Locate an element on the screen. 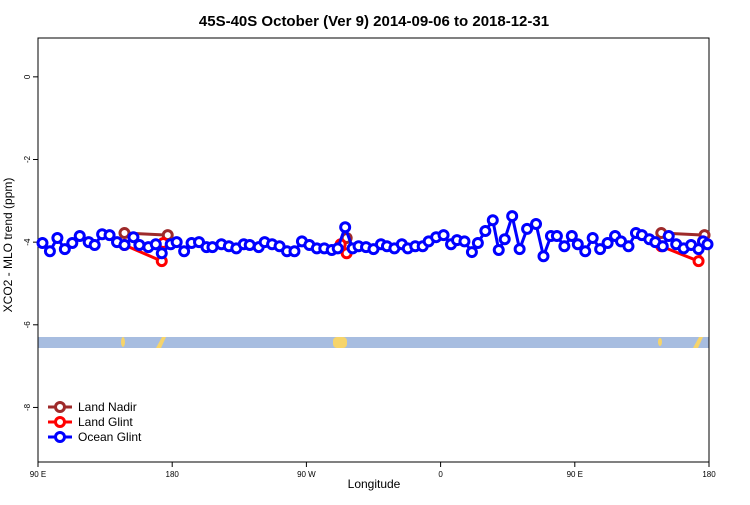  y-tick-label: -4 is located at coordinates (27, 242).